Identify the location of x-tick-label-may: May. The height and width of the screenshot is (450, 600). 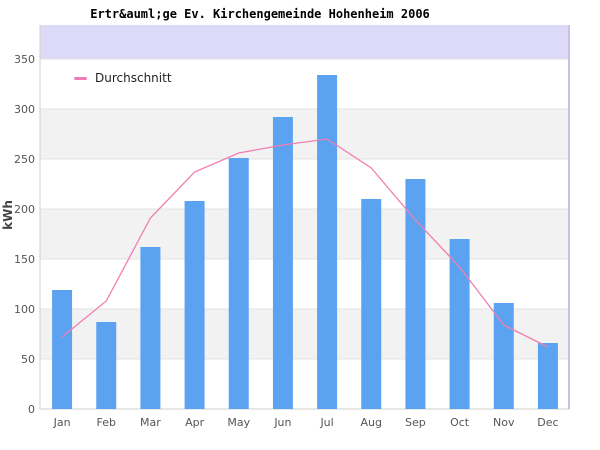
(238, 422).